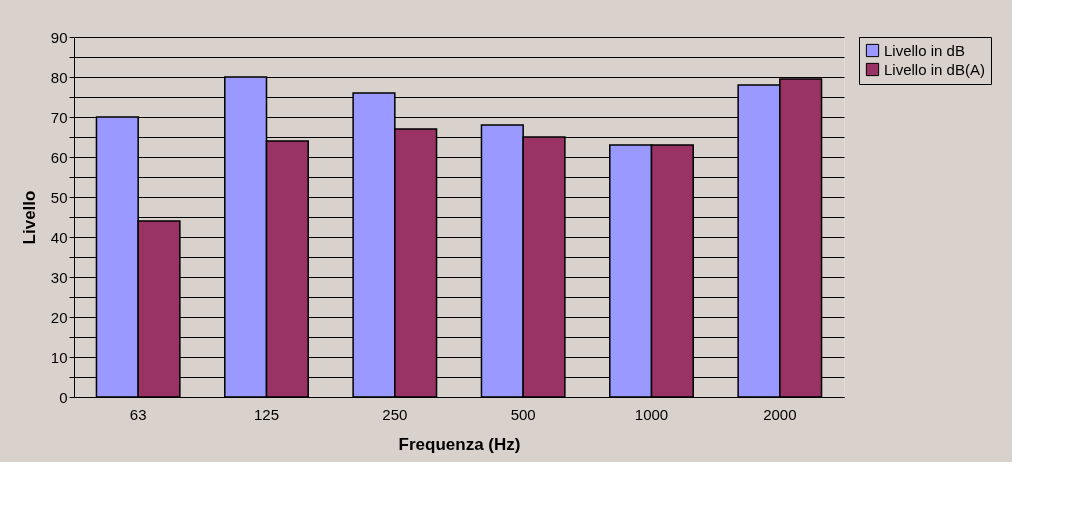 The height and width of the screenshot is (511, 1079). Describe the element at coordinates (651, 414) in the screenshot. I see `x-tick-label: 1000` at that location.